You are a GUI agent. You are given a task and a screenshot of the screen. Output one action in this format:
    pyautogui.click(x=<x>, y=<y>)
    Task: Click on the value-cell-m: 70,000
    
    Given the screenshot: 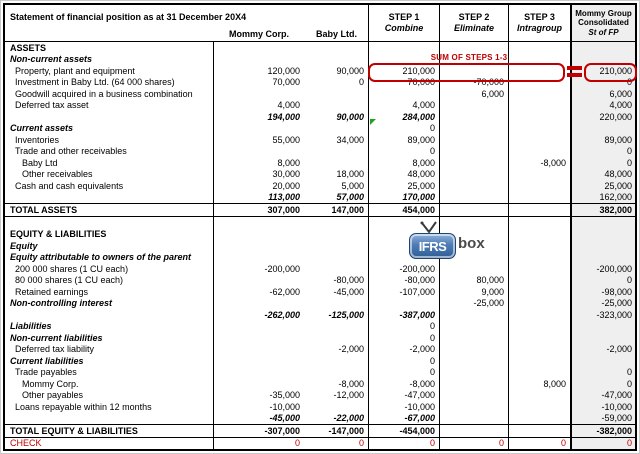 What is the action you would take?
    pyautogui.click(x=286, y=82)
    